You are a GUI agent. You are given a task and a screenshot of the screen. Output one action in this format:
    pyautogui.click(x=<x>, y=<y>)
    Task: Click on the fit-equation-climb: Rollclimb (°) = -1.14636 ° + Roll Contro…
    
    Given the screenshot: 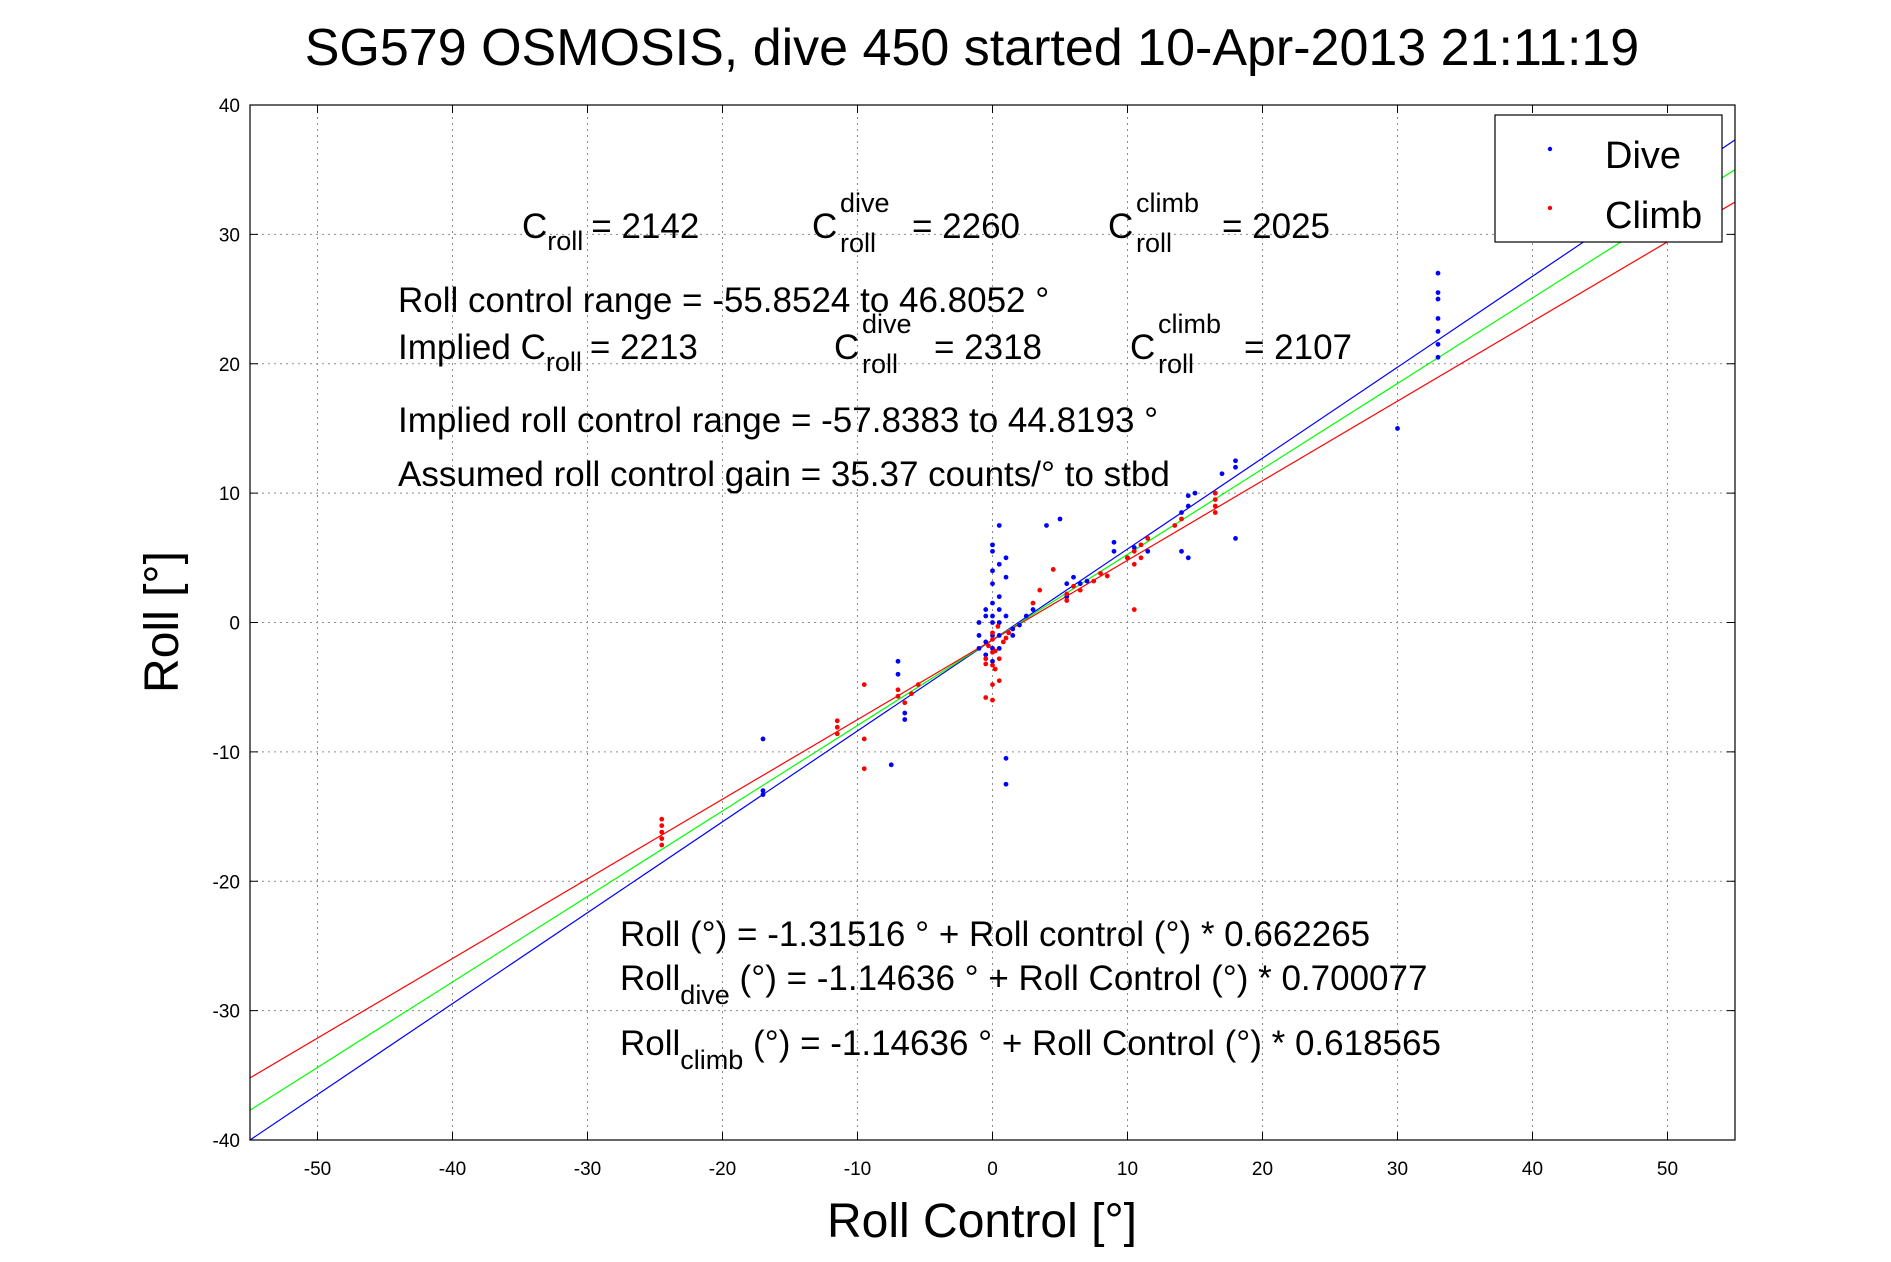 What is the action you would take?
    pyautogui.click(x=1030, y=1049)
    